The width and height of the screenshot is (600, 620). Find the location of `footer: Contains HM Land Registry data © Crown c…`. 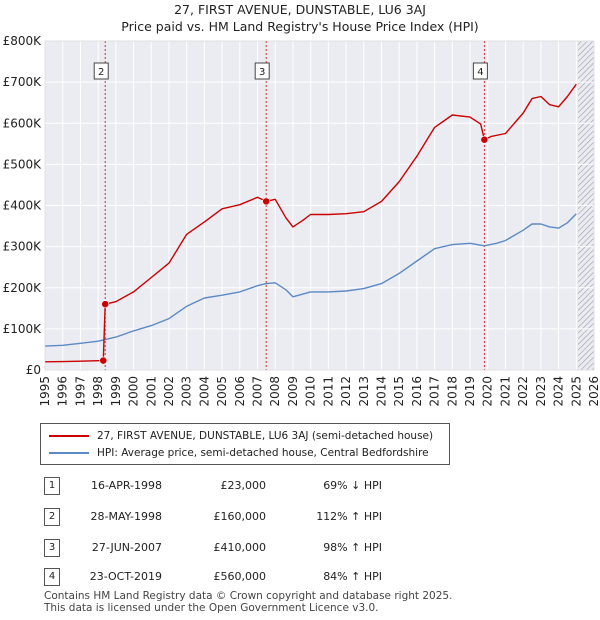

footer: Contains HM Land Registry data © Crown c… is located at coordinates (248, 602).